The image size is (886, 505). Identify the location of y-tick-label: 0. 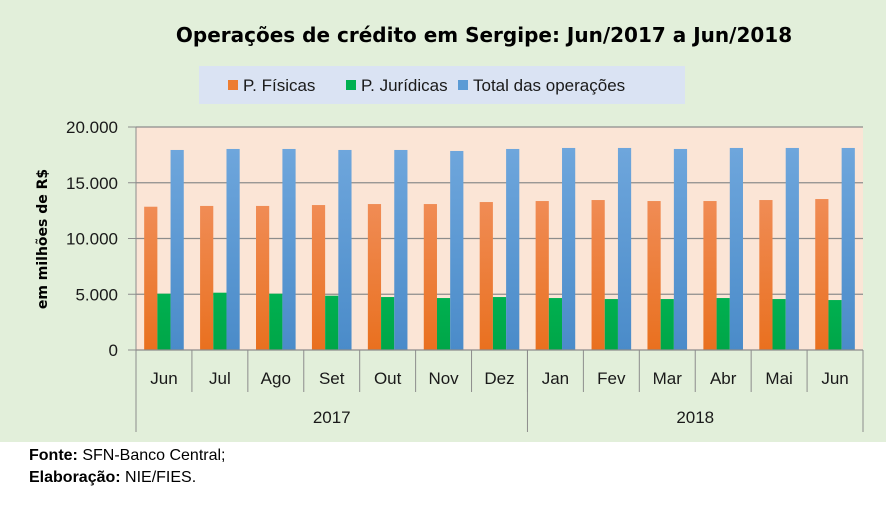
(113, 350).